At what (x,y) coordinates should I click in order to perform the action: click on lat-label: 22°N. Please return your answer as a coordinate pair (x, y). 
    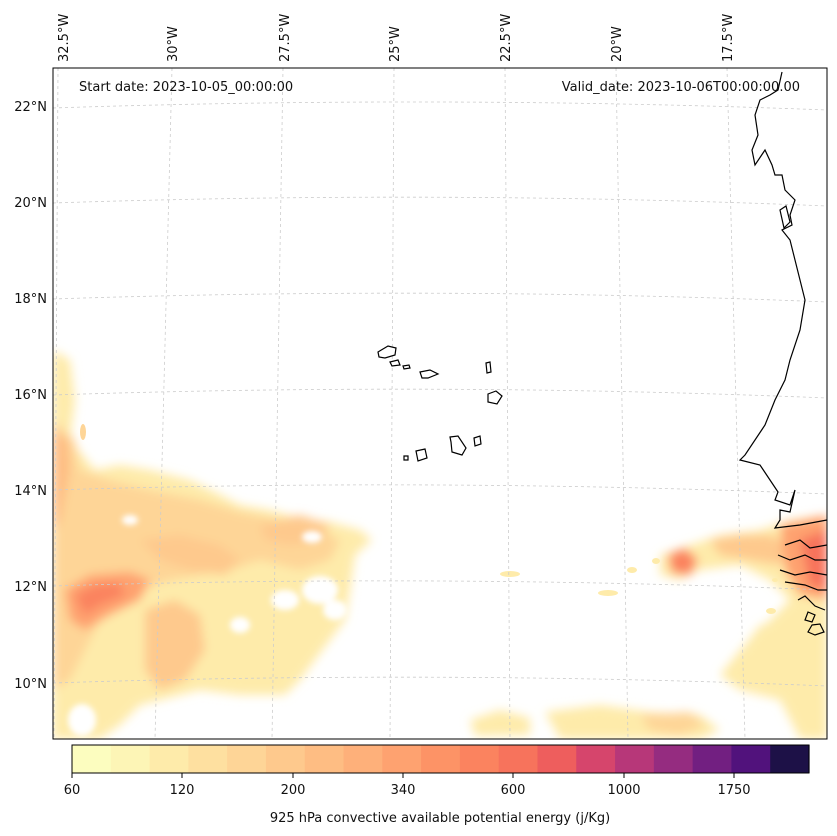
    Looking at the image, I should click on (30, 107).